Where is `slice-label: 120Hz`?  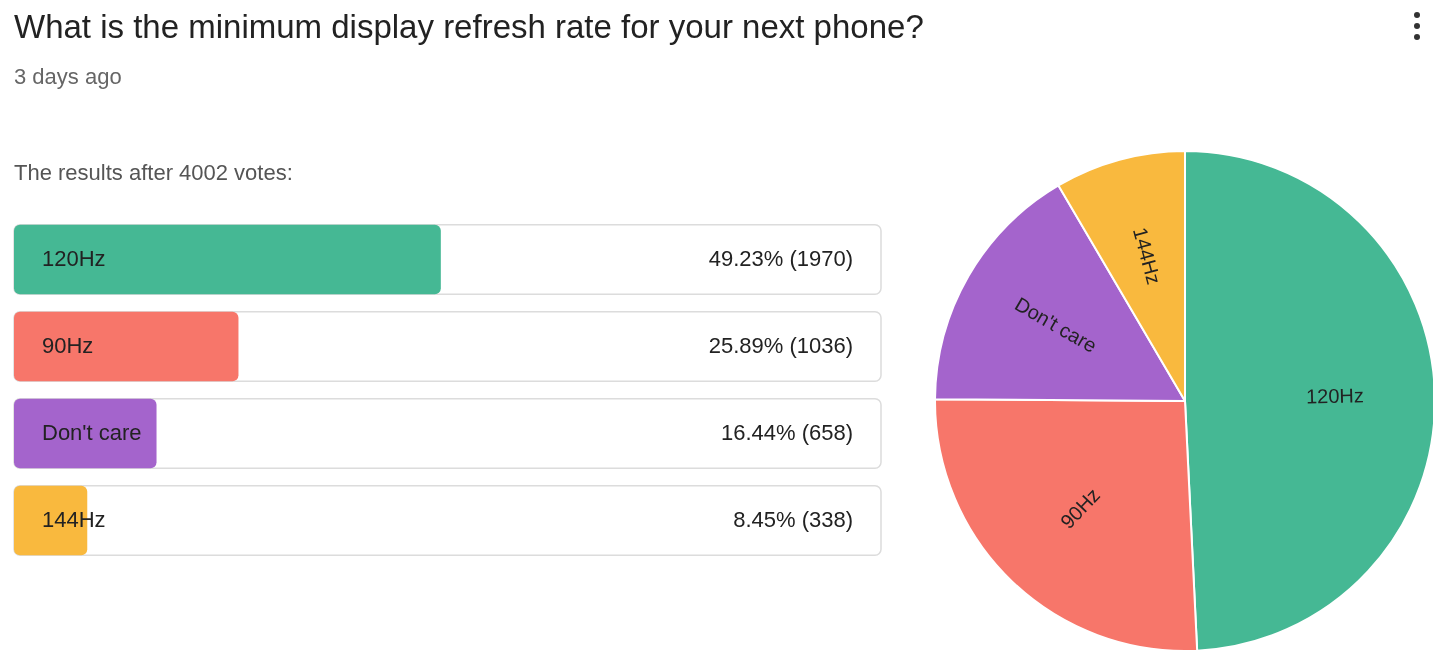
slice-label: 120Hz is located at coordinates (1335, 396).